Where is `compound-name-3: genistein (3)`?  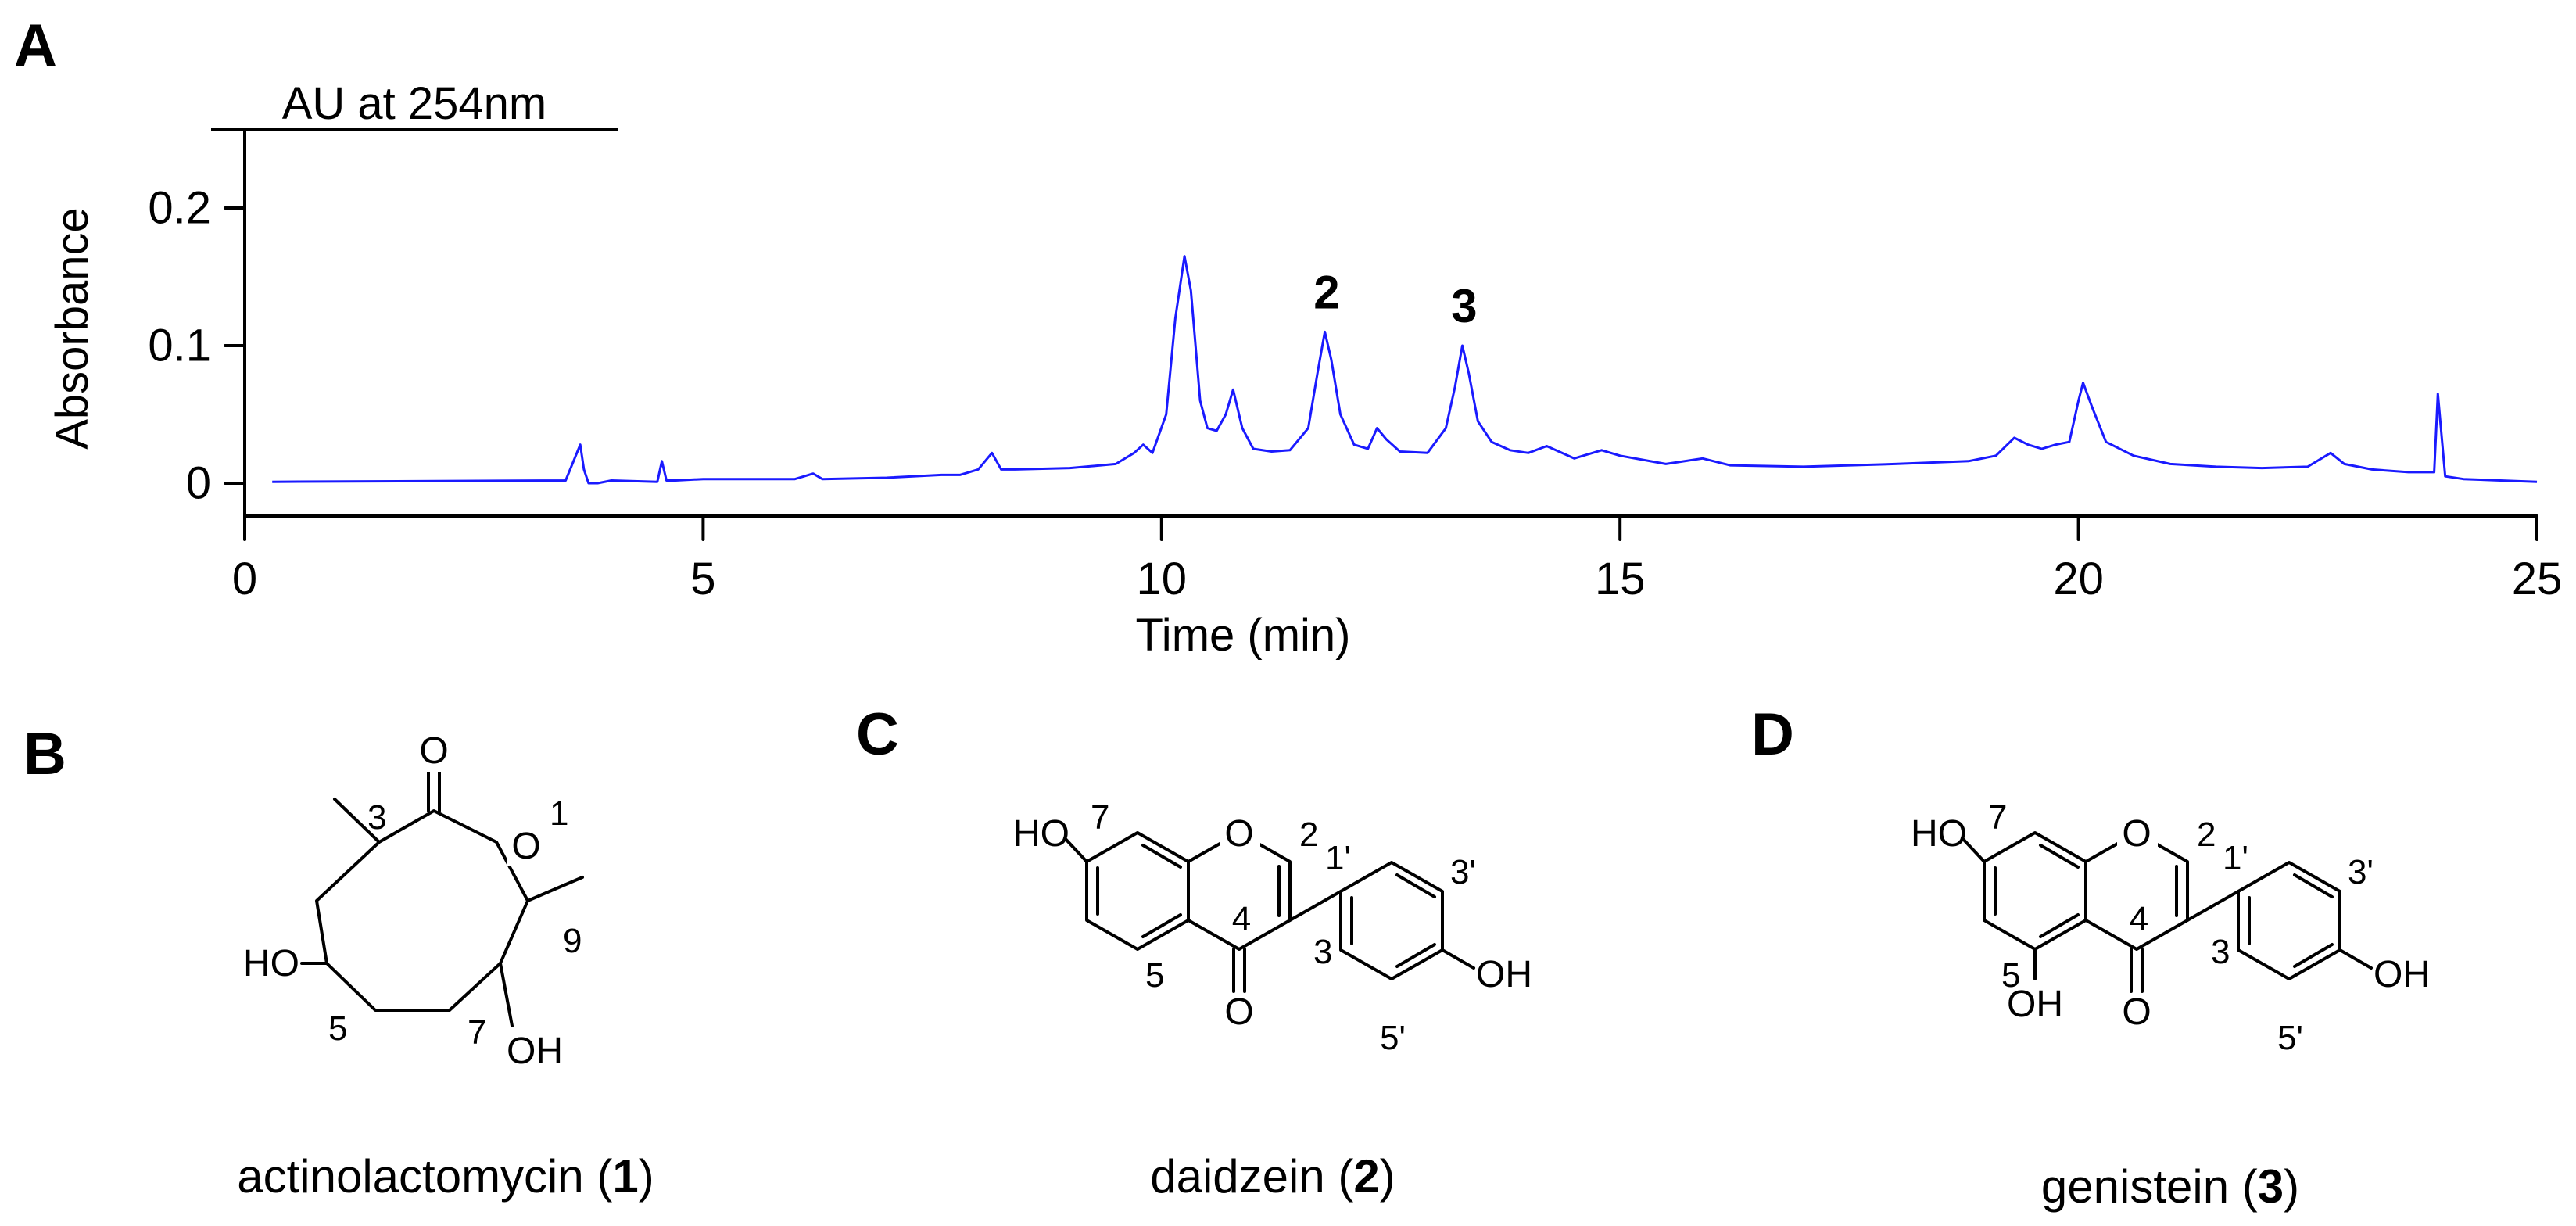
compound-name-3: genistein (3) is located at coordinates (2170, 1186).